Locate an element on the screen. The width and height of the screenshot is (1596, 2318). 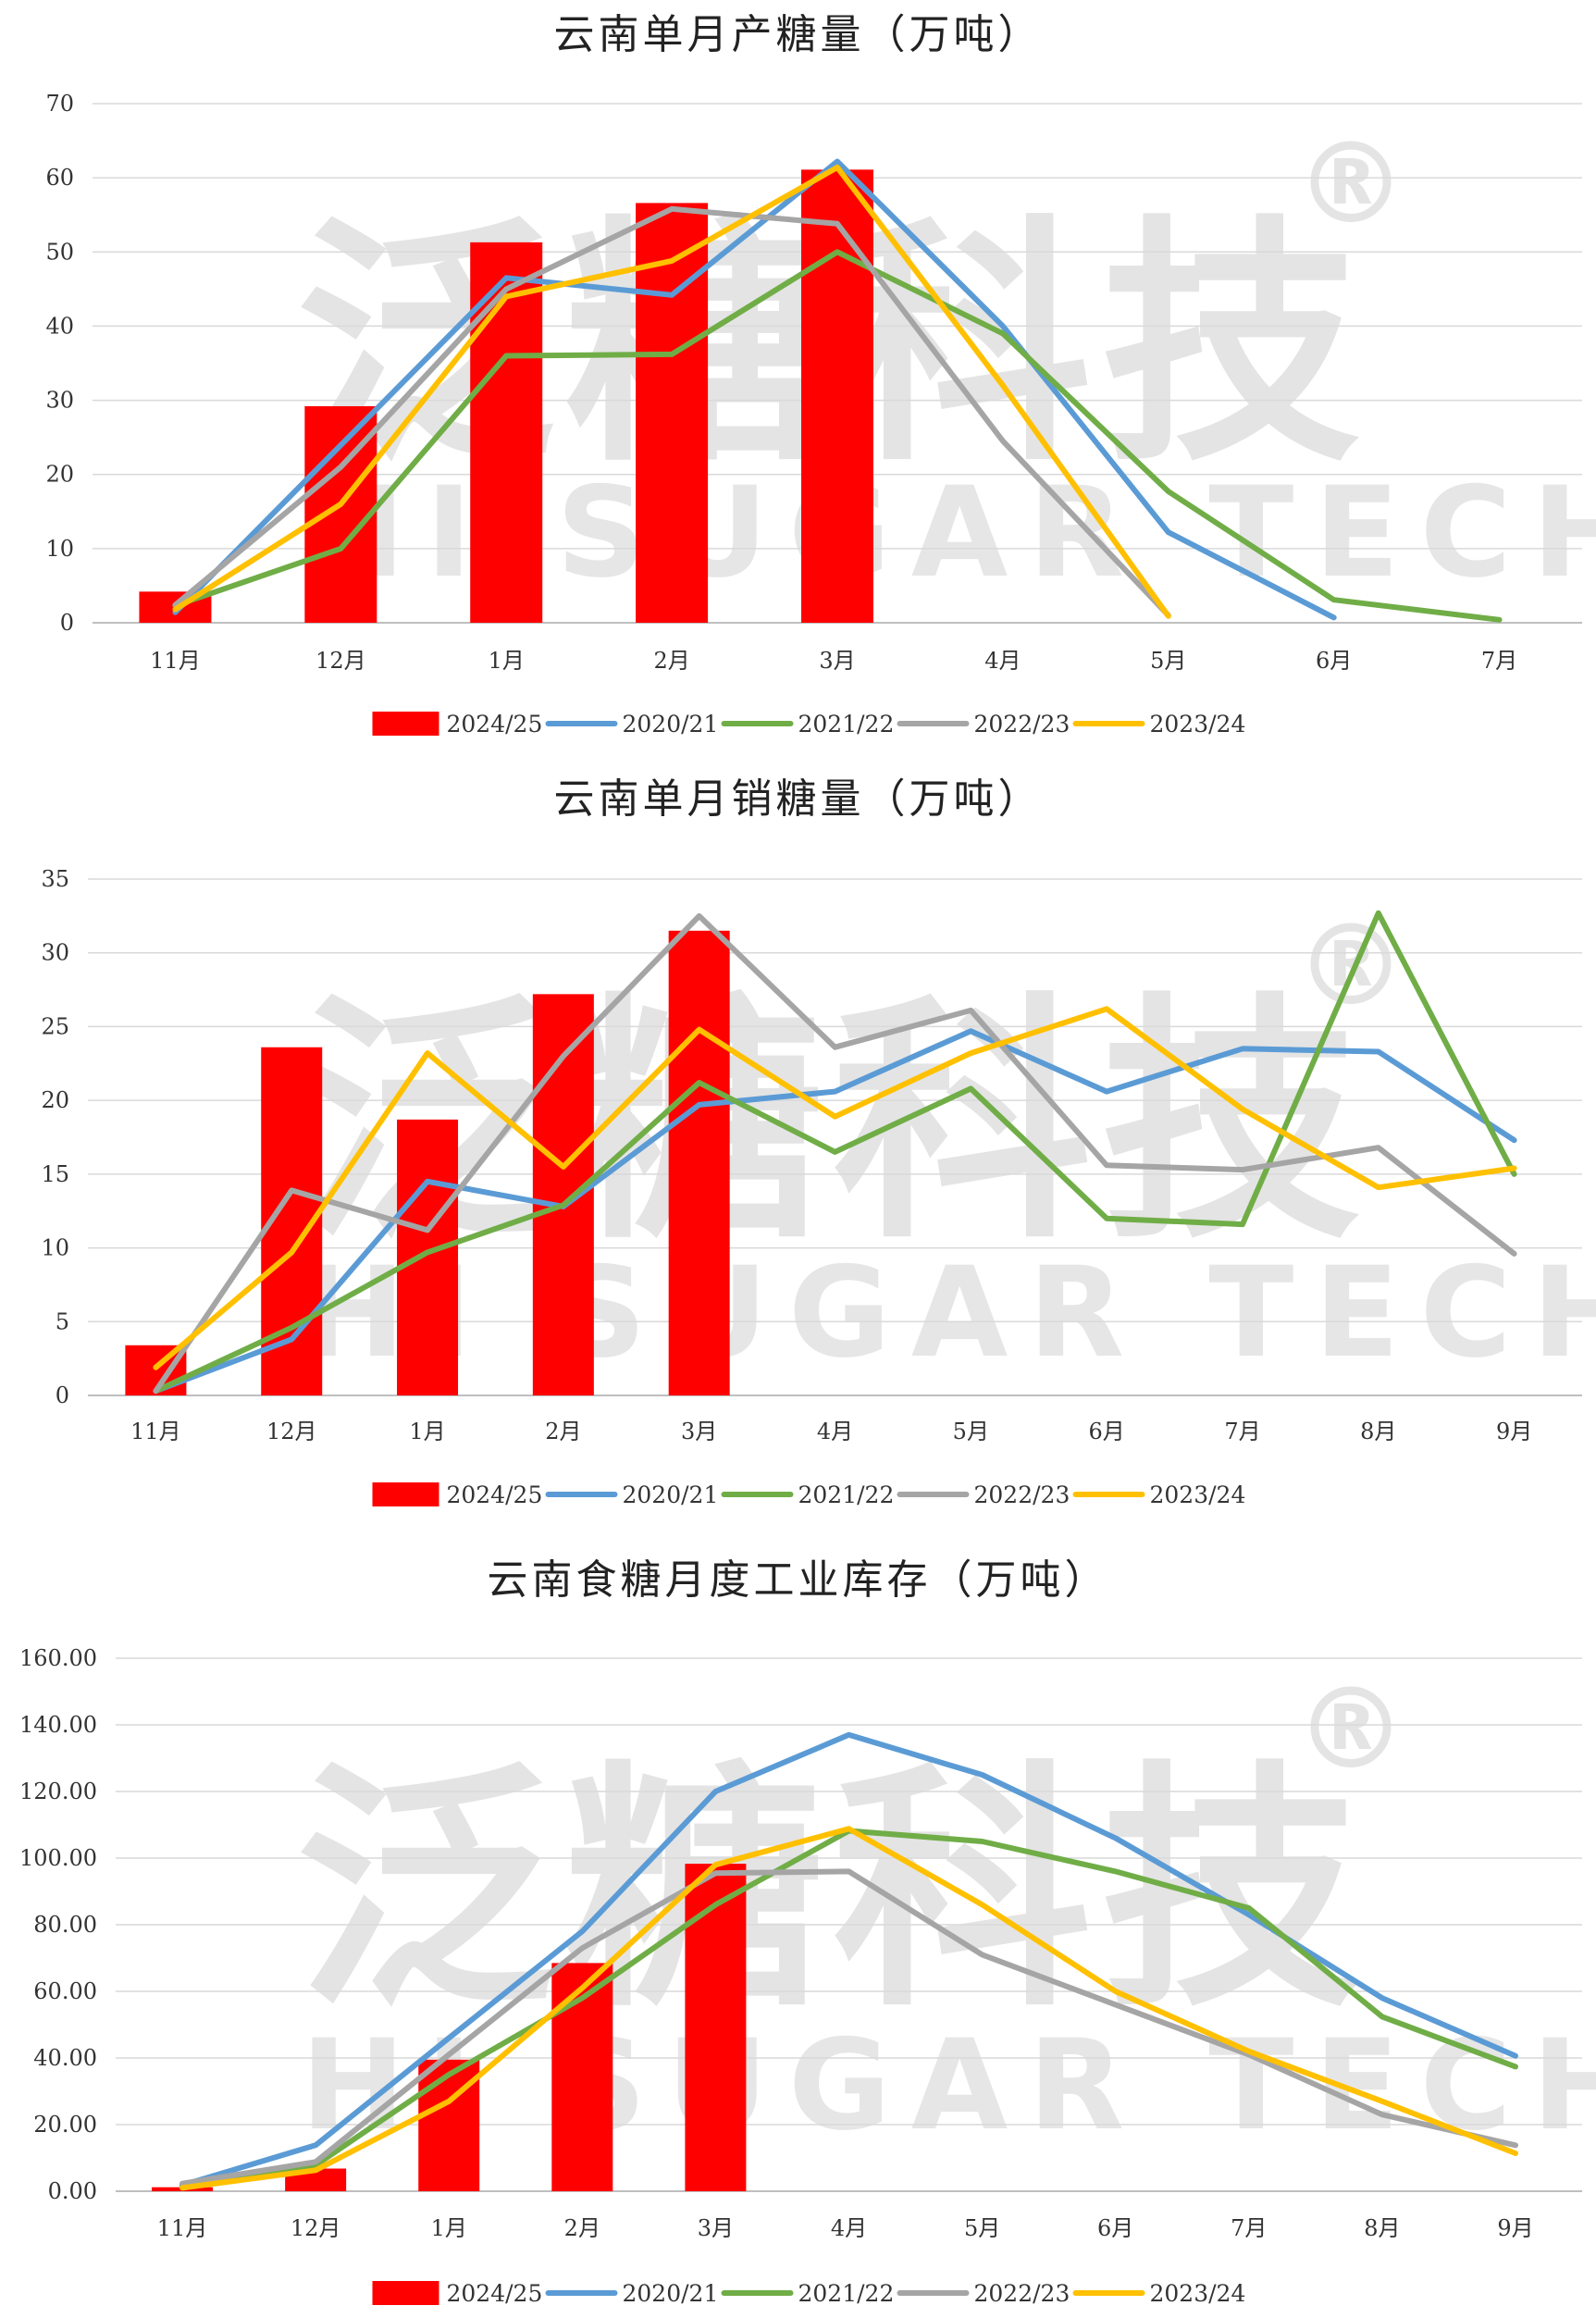
legend-label: 2022/23 is located at coordinates (1022, 2293).